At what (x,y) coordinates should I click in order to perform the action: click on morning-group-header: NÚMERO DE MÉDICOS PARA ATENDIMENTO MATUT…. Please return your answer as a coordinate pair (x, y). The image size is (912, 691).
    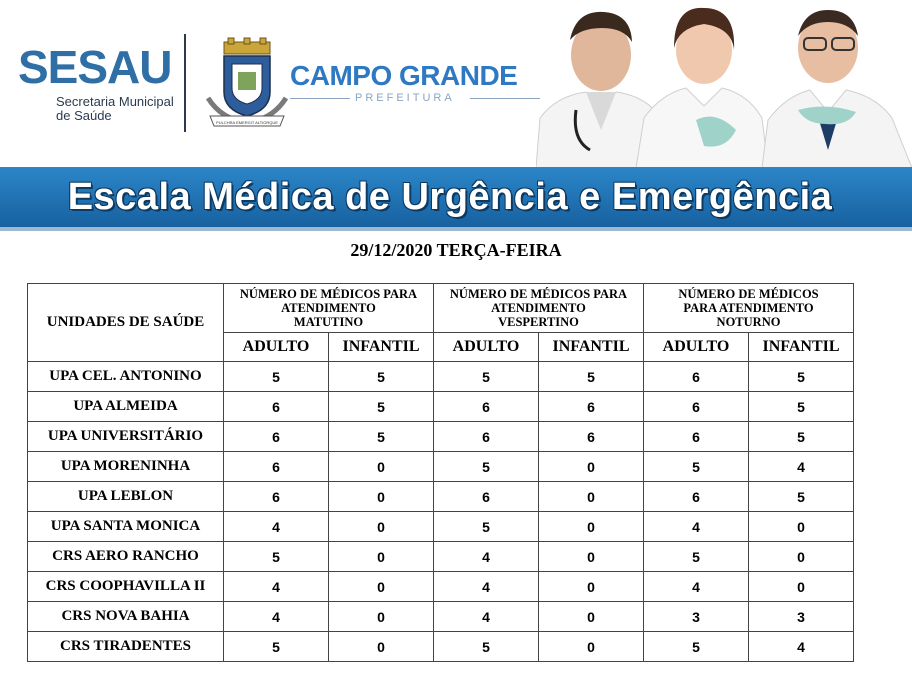
    Looking at the image, I should click on (328, 308).